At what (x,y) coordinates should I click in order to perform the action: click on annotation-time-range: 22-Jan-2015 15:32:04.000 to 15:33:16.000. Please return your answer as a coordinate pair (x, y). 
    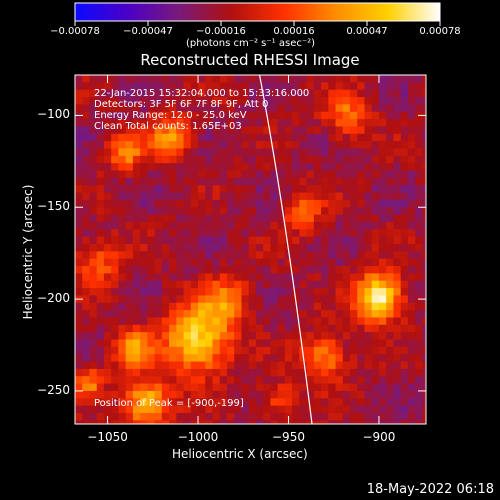
    Looking at the image, I should click on (202, 93).